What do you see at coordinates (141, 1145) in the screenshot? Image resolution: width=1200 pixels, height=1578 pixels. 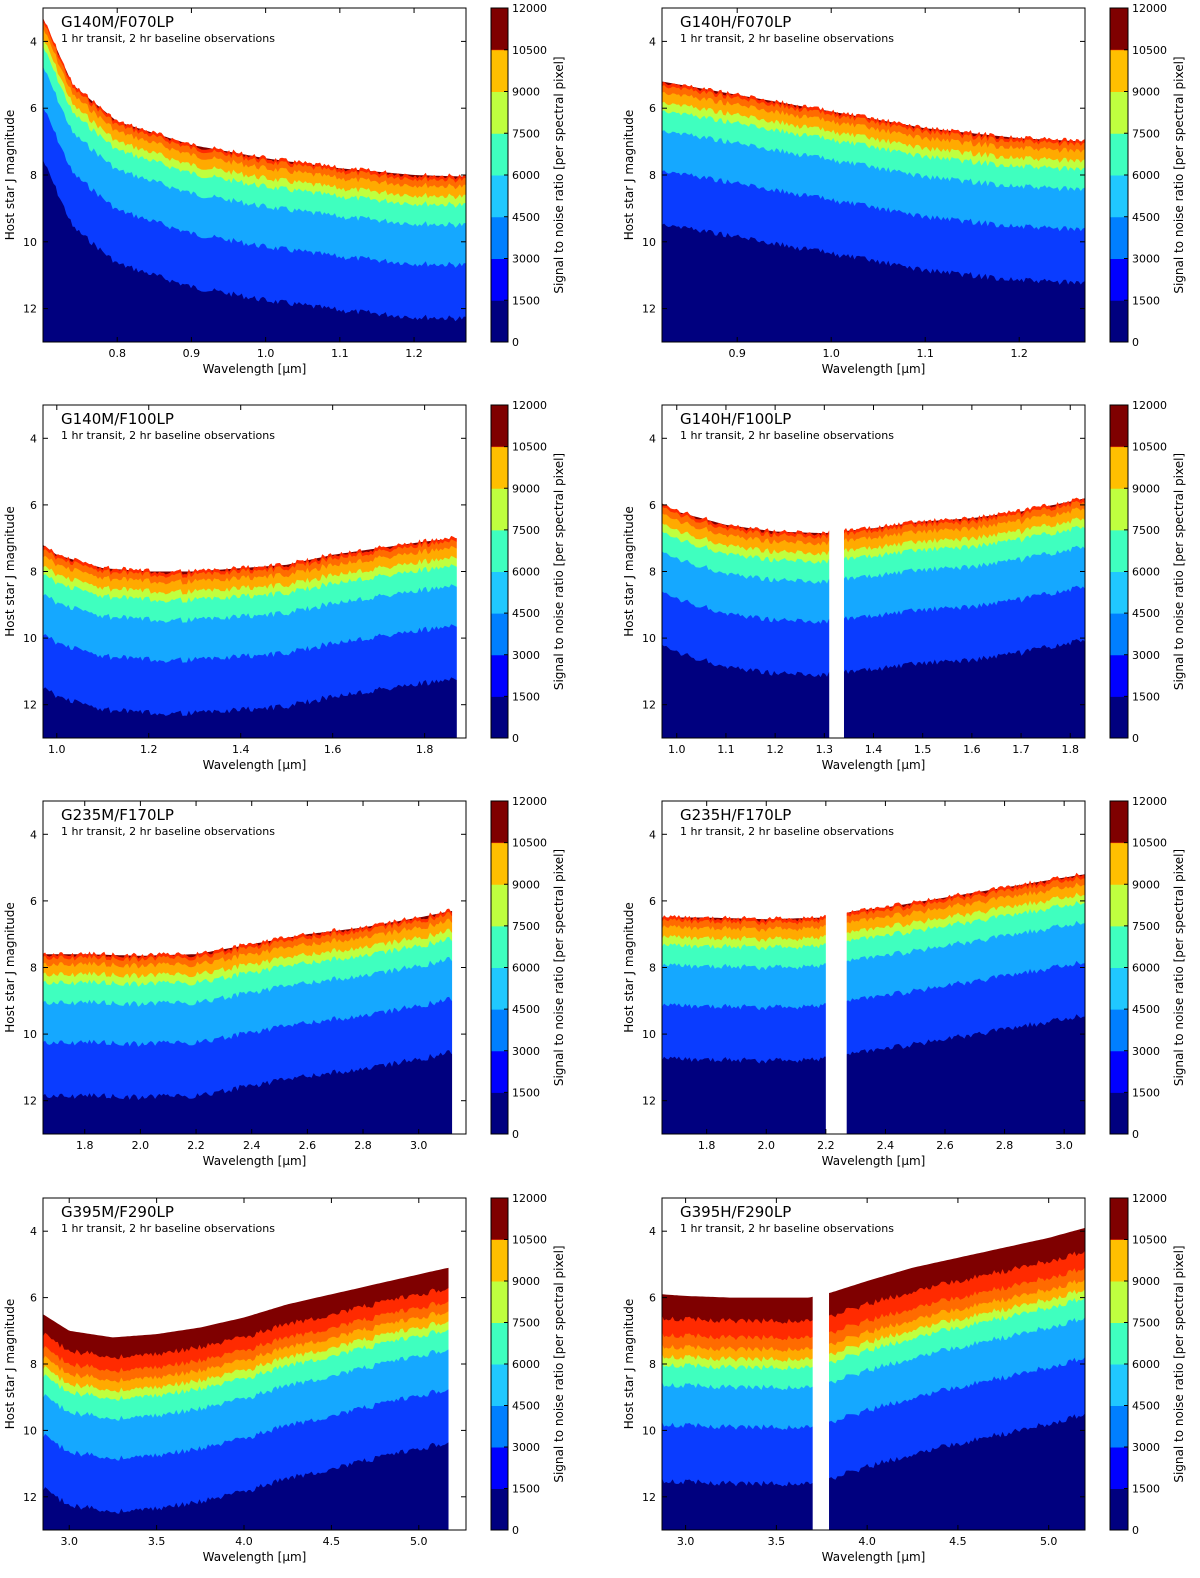 I see `x-tick-label: 2.0` at bounding box center [141, 1145].